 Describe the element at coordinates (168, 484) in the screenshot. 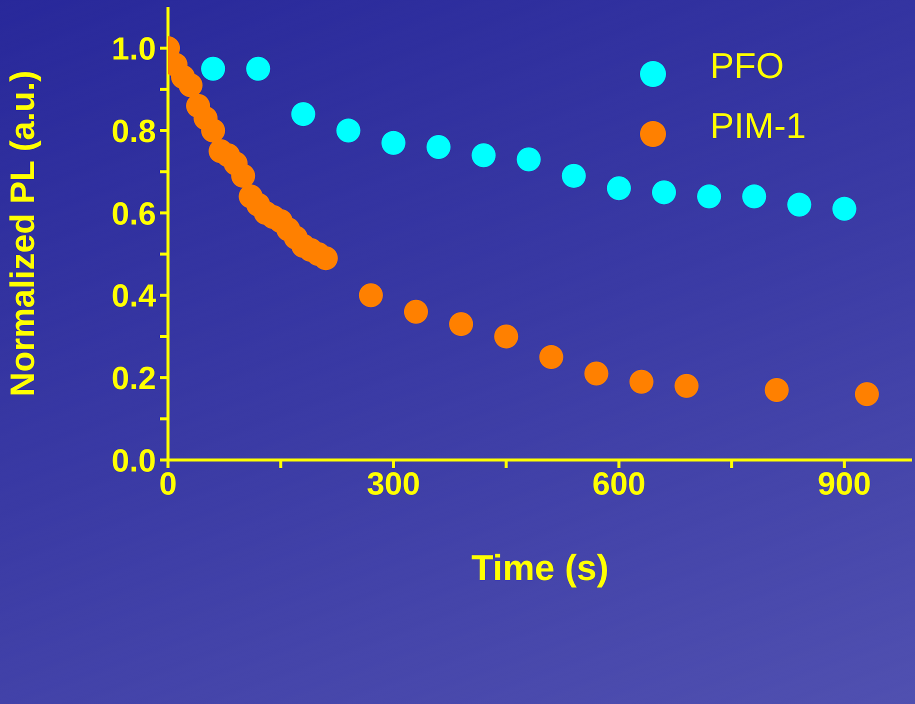

I see `x-tick-label: 0` at that location.